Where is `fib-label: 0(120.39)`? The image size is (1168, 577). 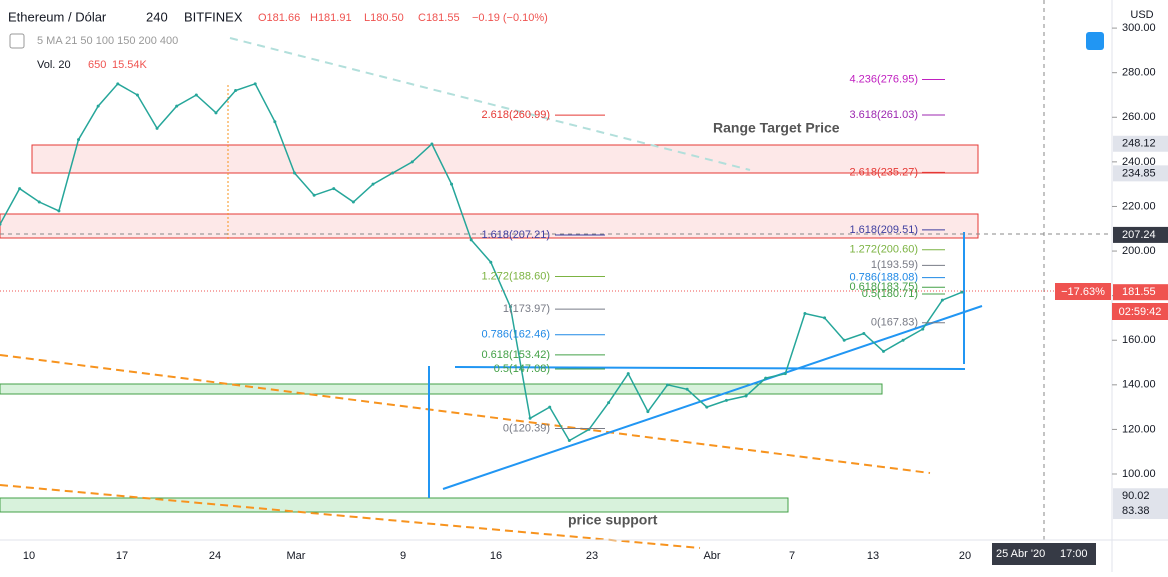 fib-label: 0(120.39) is located at coordinates (526, 428).